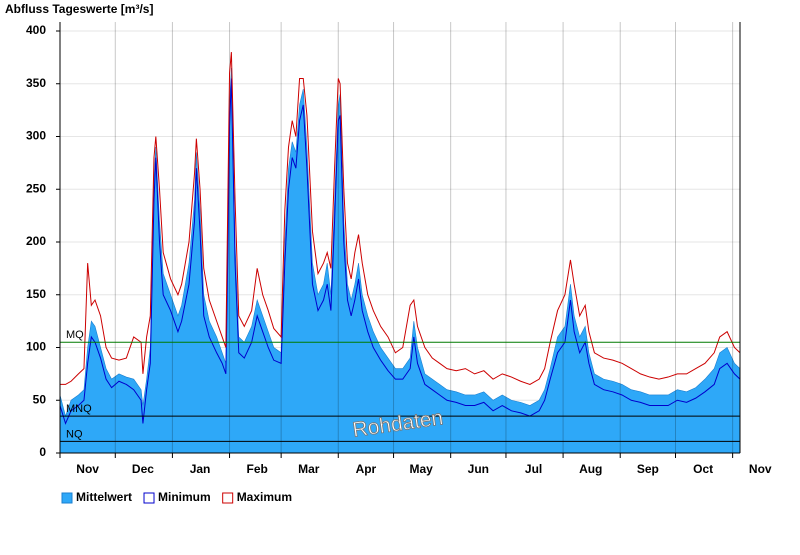 The height and width of the screenshot is (555, 800). I want to click on x-tick-label: Mar, so click(309, 469).